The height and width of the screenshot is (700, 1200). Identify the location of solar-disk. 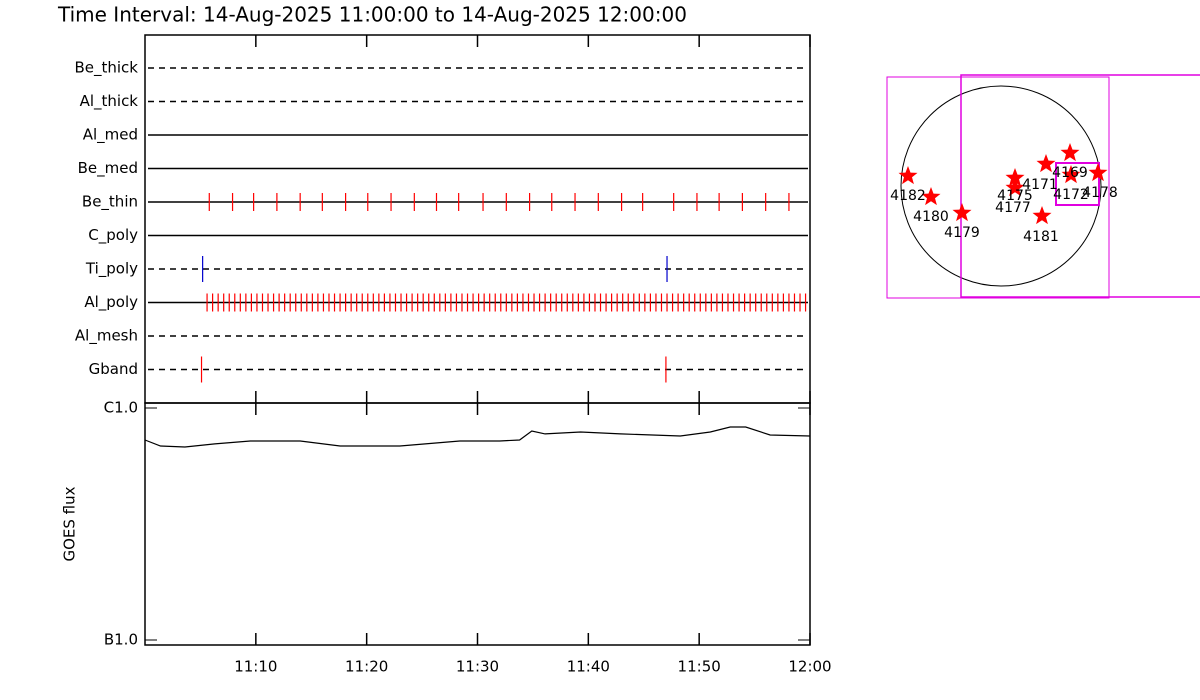
(1001, 186).